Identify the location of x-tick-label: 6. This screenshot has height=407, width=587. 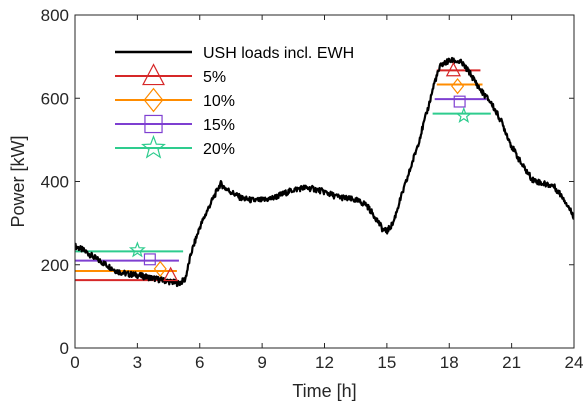
(199, 362).